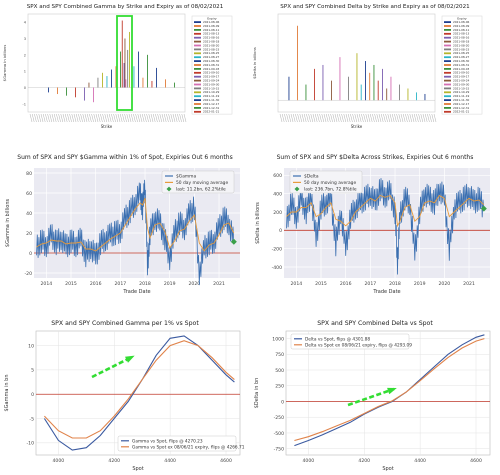 This screenshot has width=500, height=475. Describe the element at coordinates (330, 189) in the screenshot. I see `legend-entry: last: 236.7bn, 72.8%tile` at that location.